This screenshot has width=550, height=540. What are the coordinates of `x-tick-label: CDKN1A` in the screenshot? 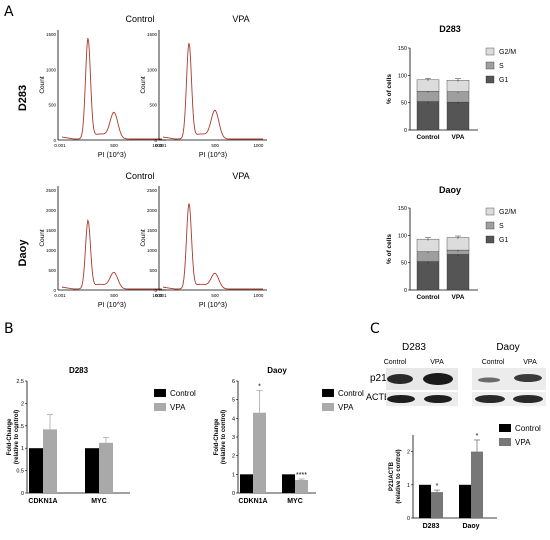 It's located at (42, 501).